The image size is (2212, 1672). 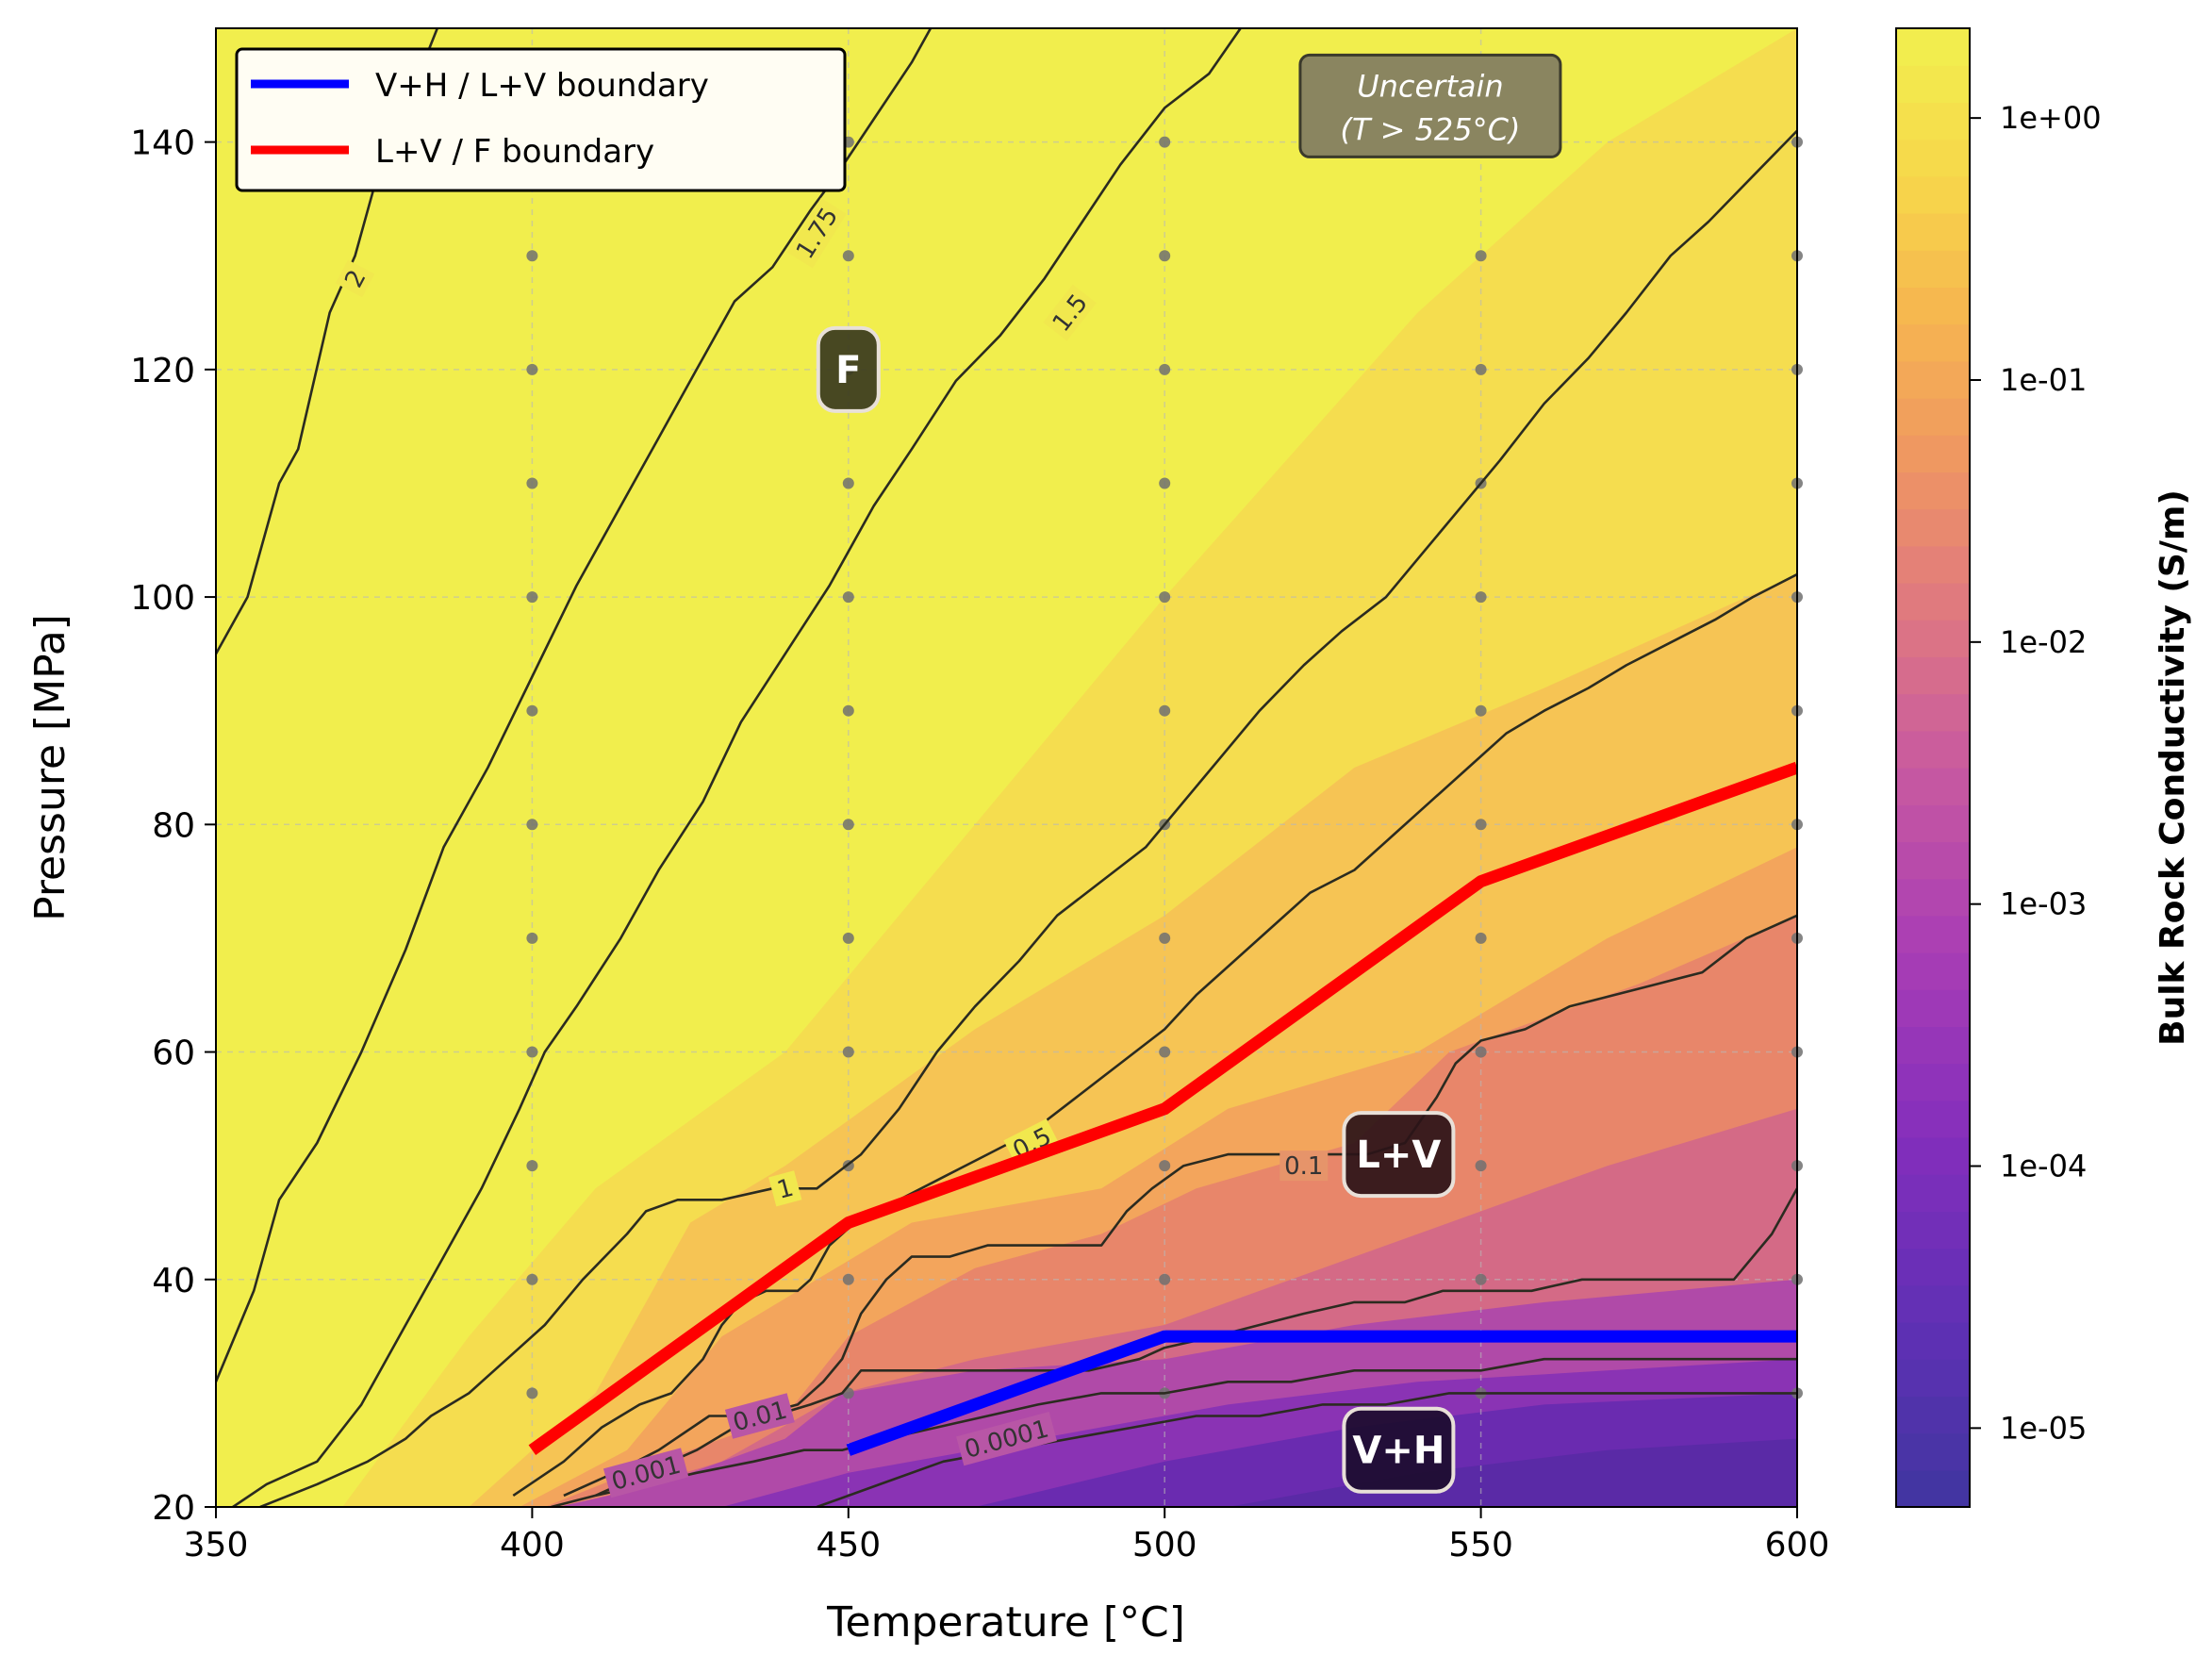 I want to click on colorbar-tick-label-3: 1e-02, so click(x=2043, y=642).